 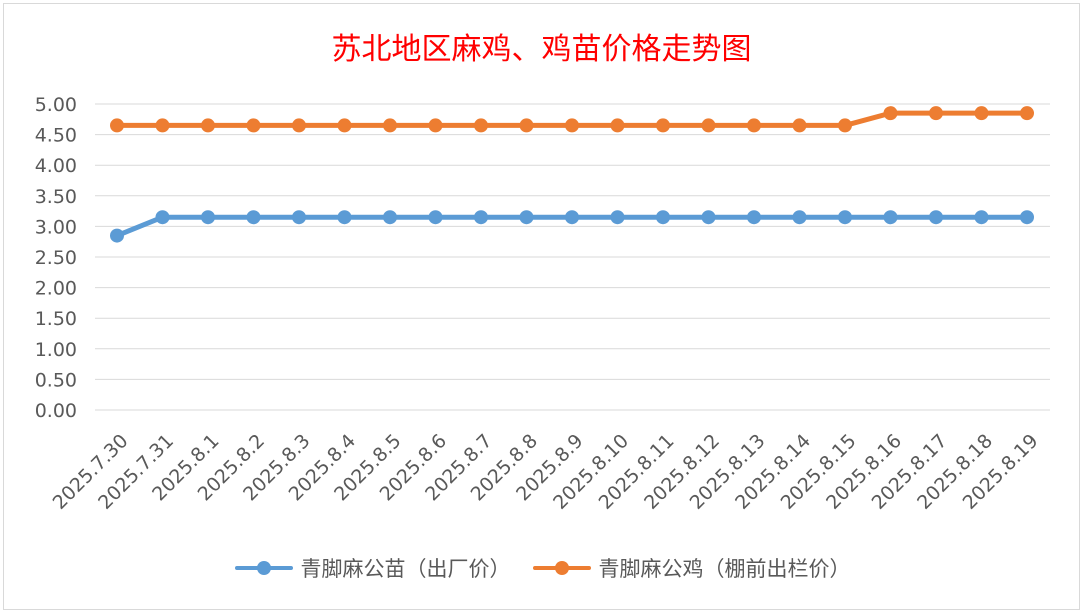 I want to click on legend-swatch-seedling, so click(x=263, y=568).